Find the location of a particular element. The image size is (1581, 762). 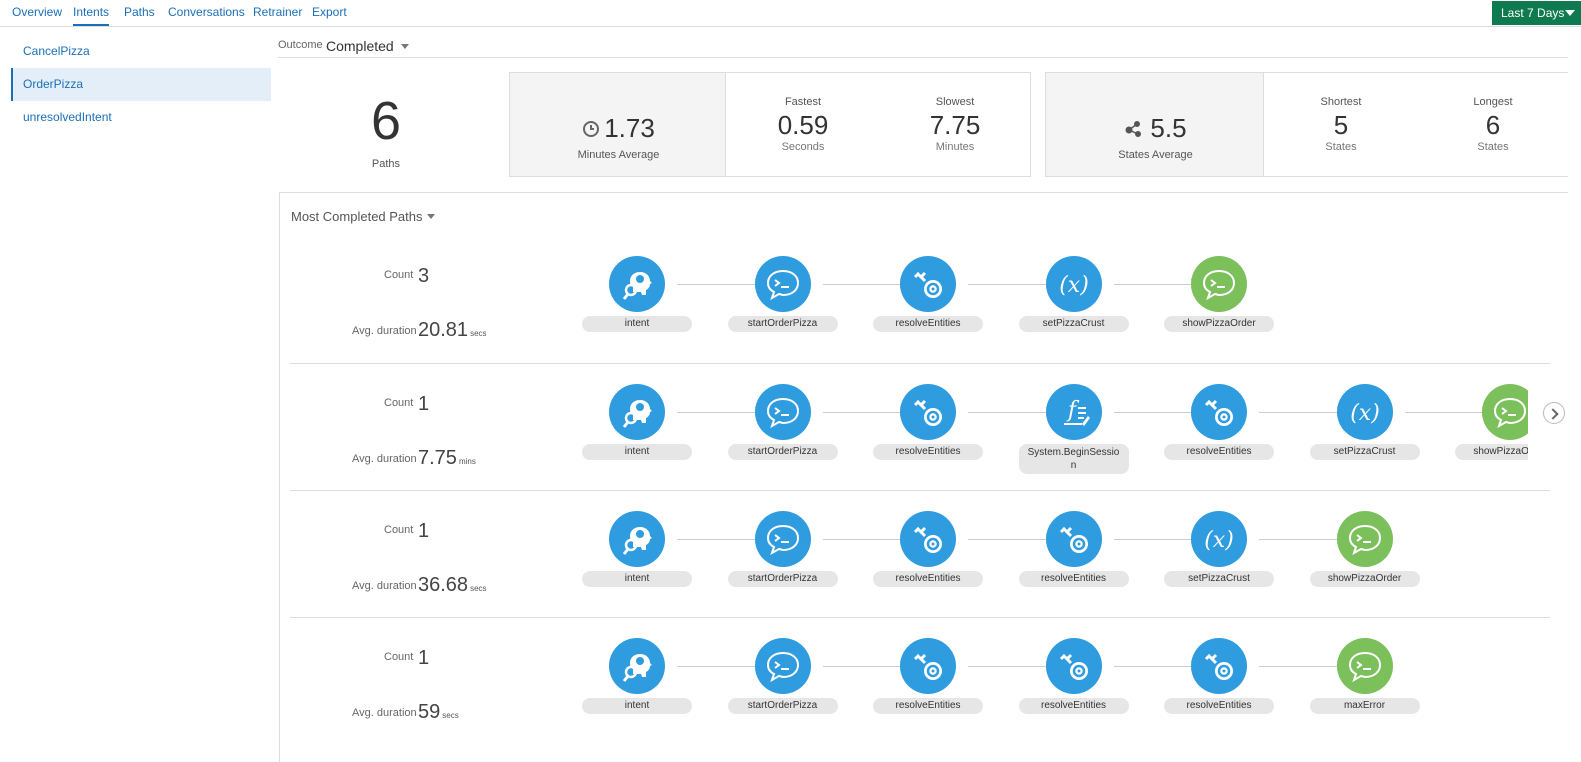

longest-value: 6 is located at coordinates (1493, 125).